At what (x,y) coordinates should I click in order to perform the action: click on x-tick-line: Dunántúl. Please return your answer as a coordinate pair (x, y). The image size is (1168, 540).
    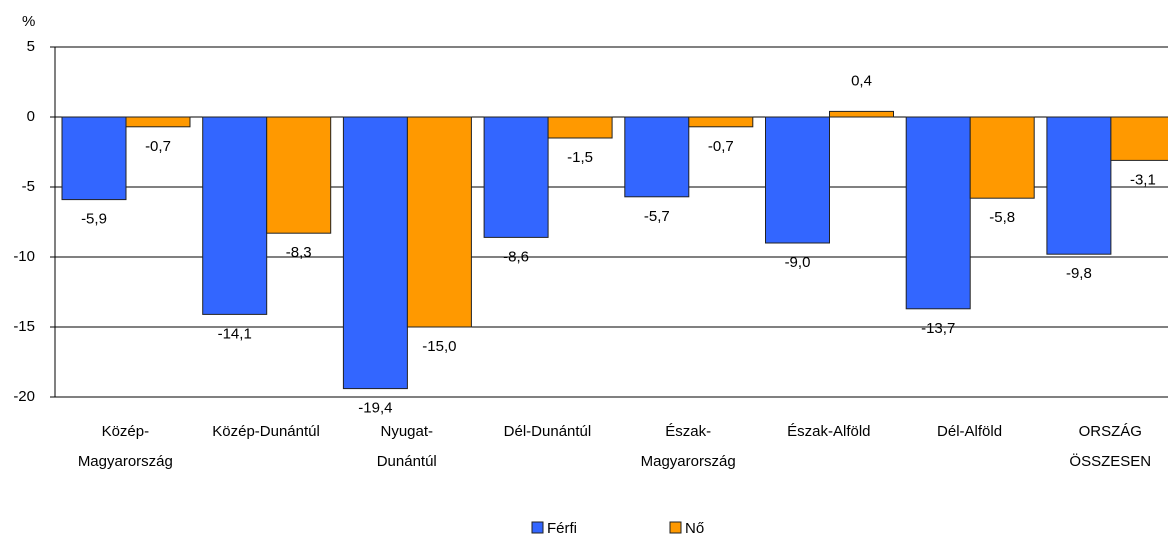
    Looking at the image, I should click on (407, 461).